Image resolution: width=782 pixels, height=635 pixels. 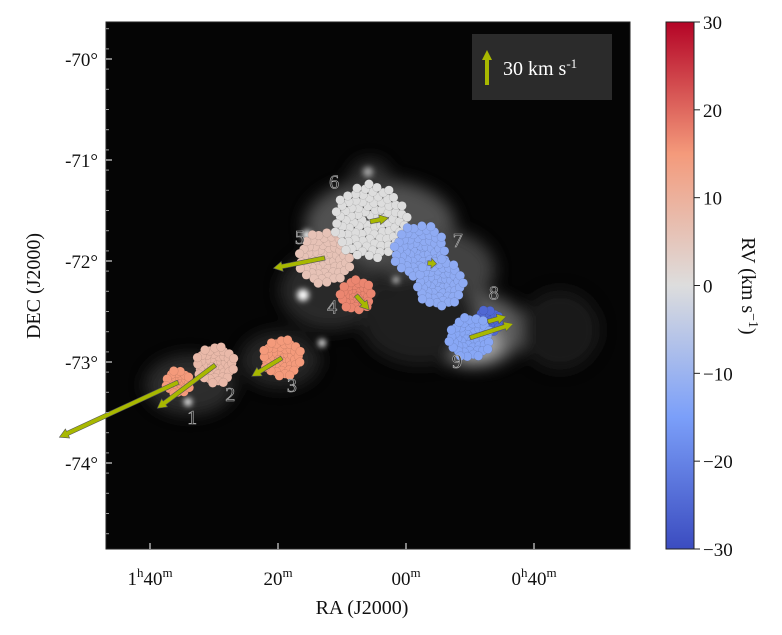 What do you see at coordinates (718, 374) in the screenshot?
I see `colorbar-tick-label: −10` at bounding box center [718, 374].